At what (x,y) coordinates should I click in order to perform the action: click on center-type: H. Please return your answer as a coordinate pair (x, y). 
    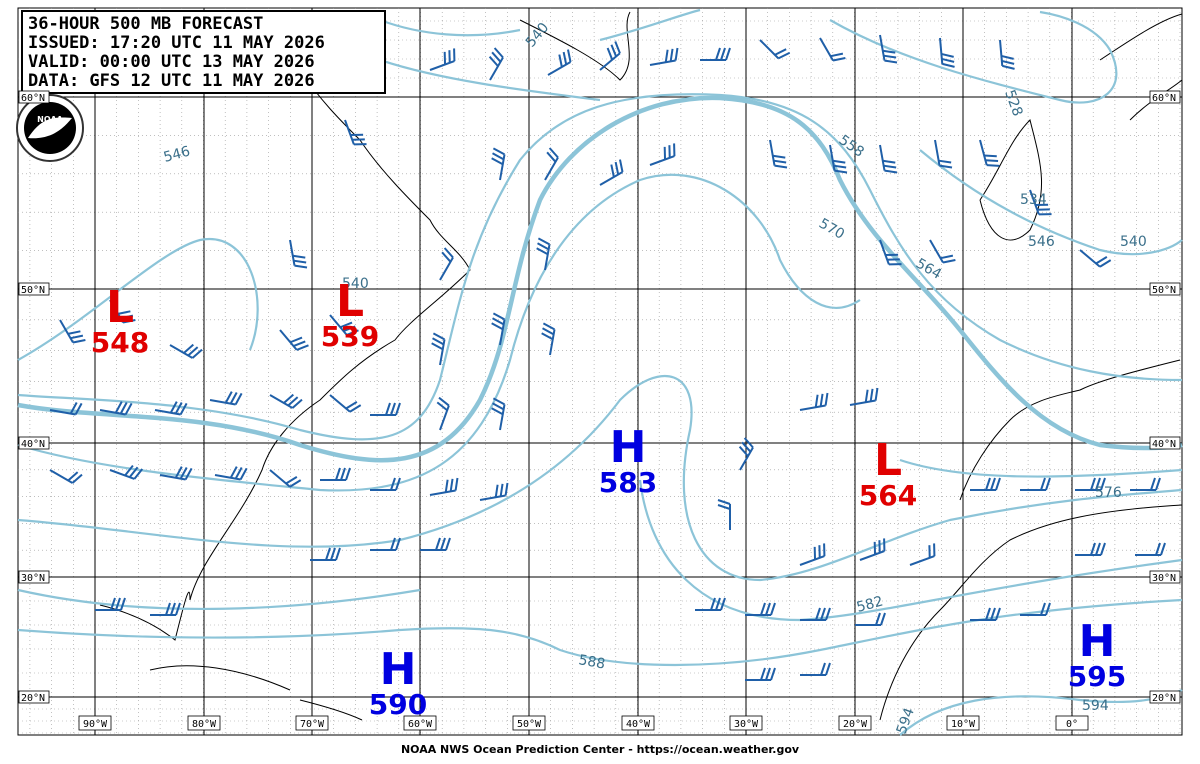
    Looking at the image, I should click on (1097, 641).